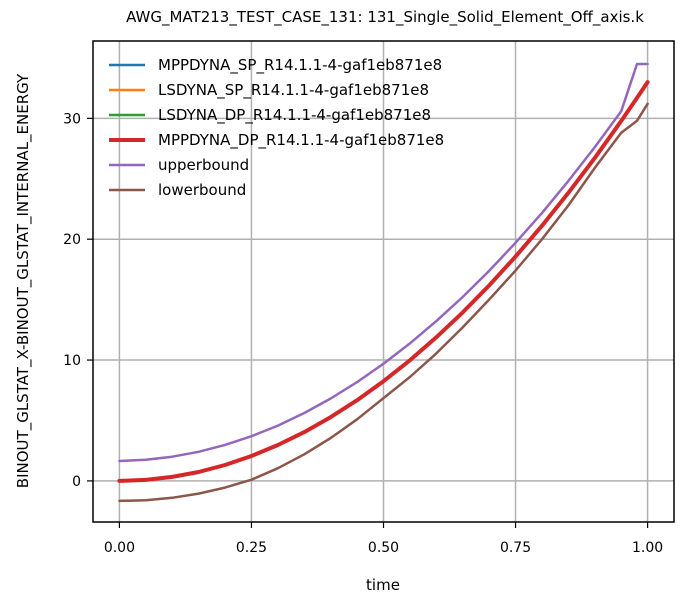 The width and height of the screenshot is (689, 598). I want to click on x-axis-label: time, so click(383, 585).